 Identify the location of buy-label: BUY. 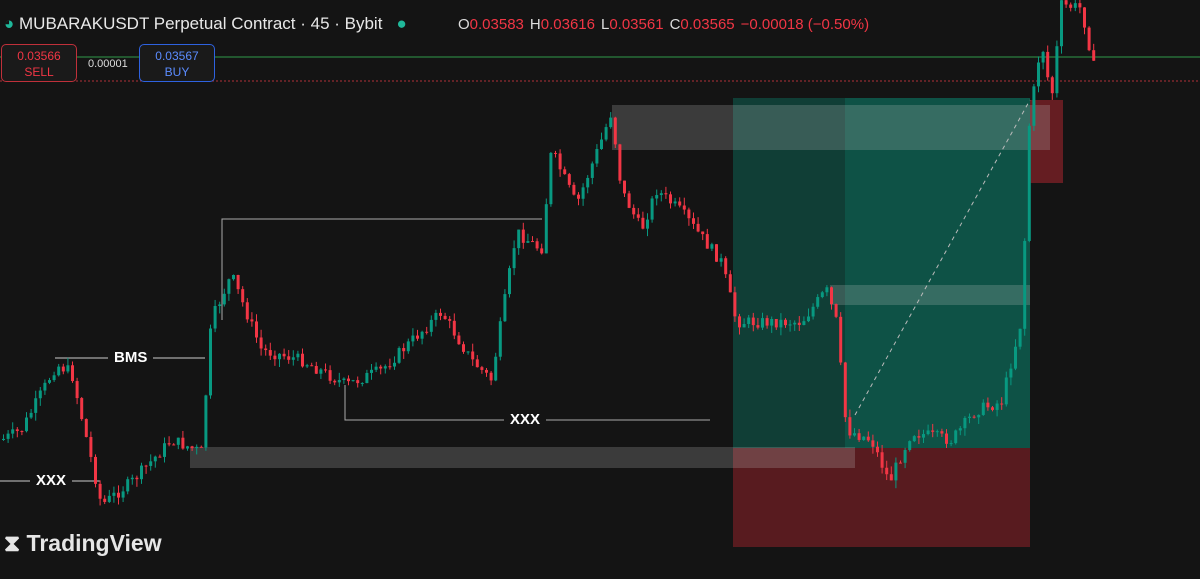
(177, 72).